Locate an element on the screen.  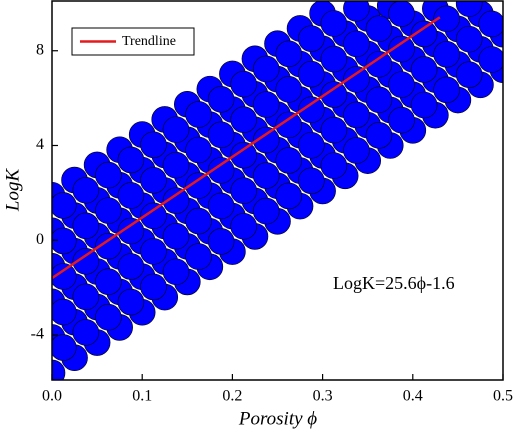
x-tick-label: 0.4 is located at coordinates (413, 396).